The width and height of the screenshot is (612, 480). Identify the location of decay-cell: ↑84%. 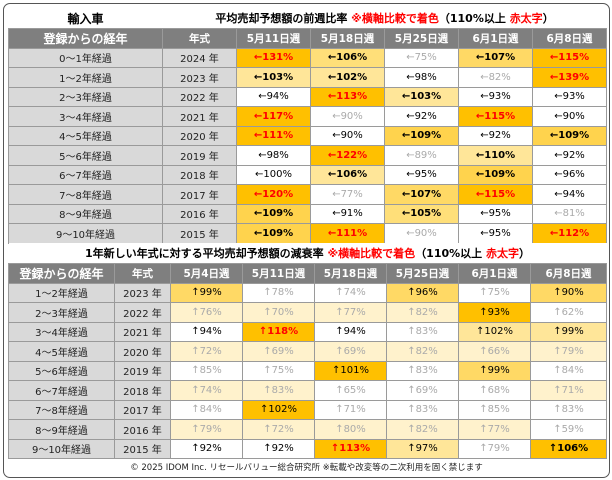
(568, 370).